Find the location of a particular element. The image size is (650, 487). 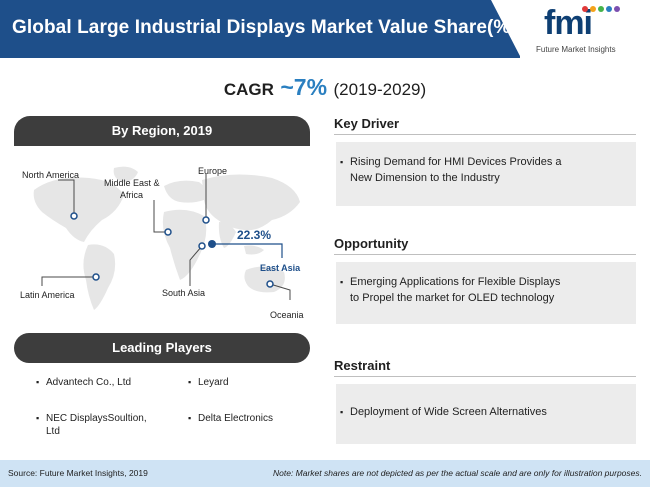

key-driver-title: Key Driver is located at coordinates (367, 123).